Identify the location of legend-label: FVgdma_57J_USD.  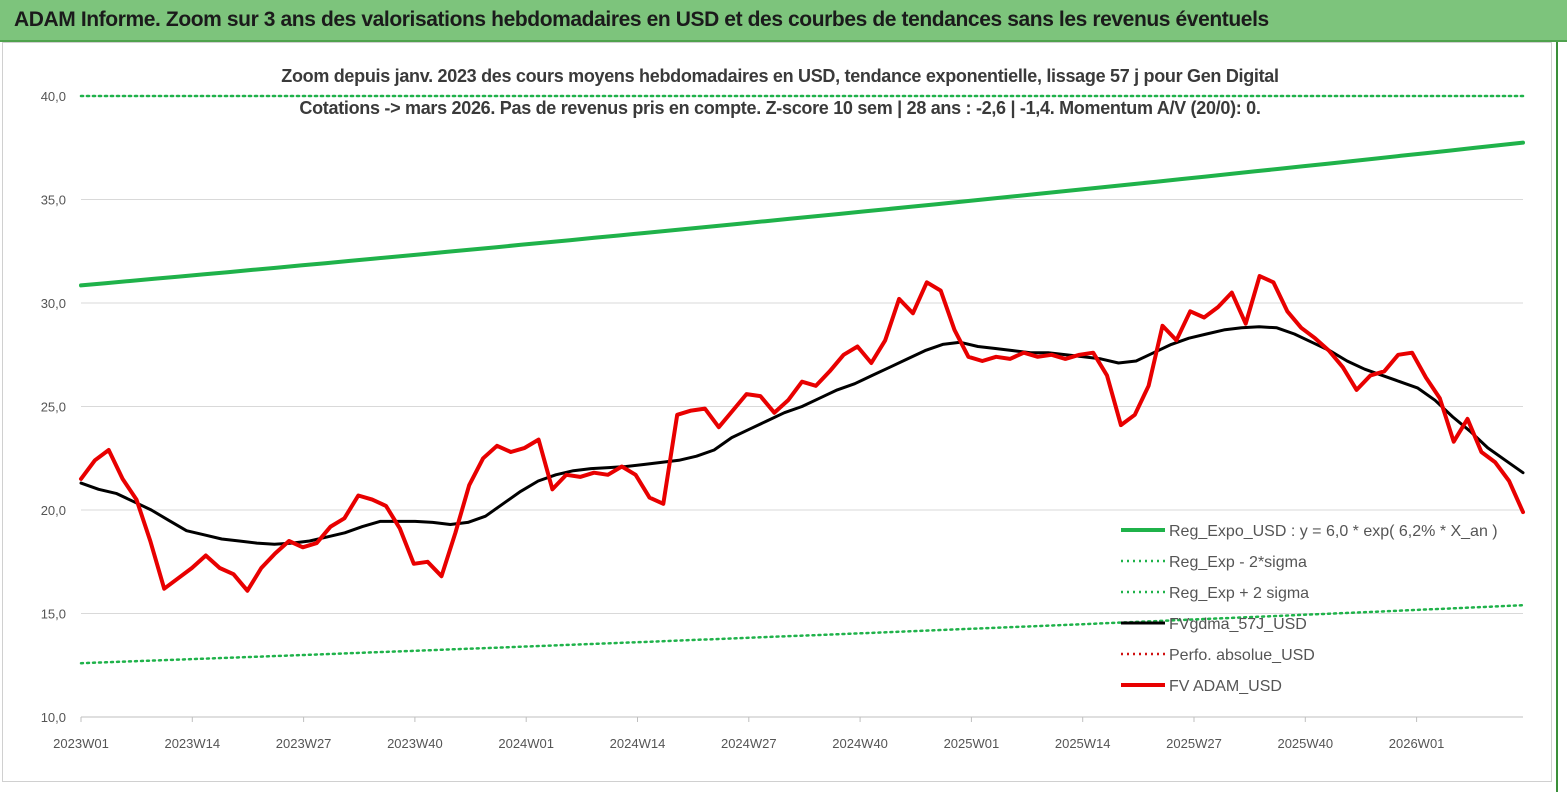
(1238, 624).